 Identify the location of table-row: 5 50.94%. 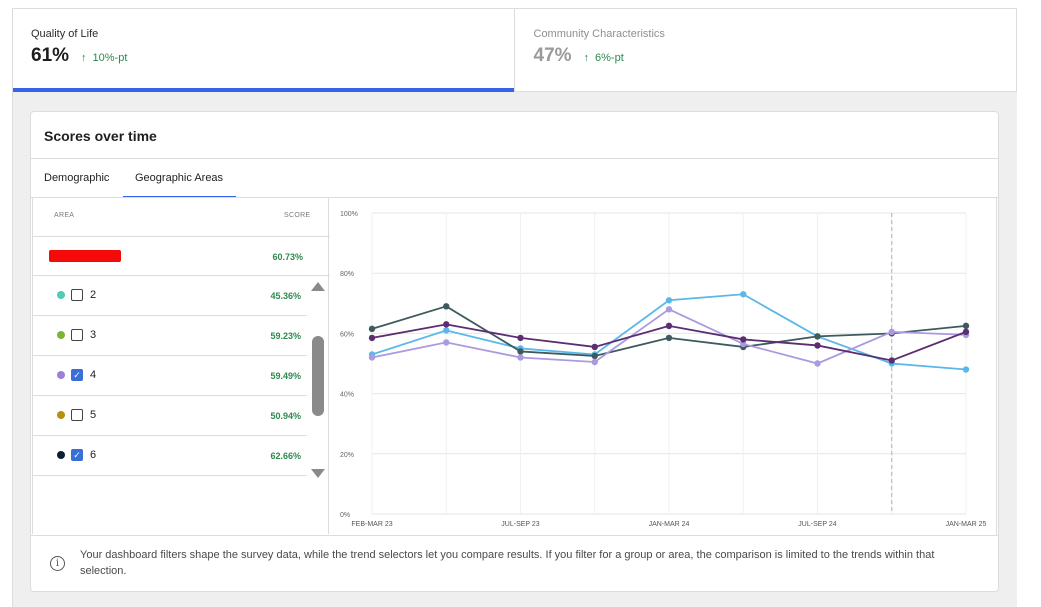
(170, 416).